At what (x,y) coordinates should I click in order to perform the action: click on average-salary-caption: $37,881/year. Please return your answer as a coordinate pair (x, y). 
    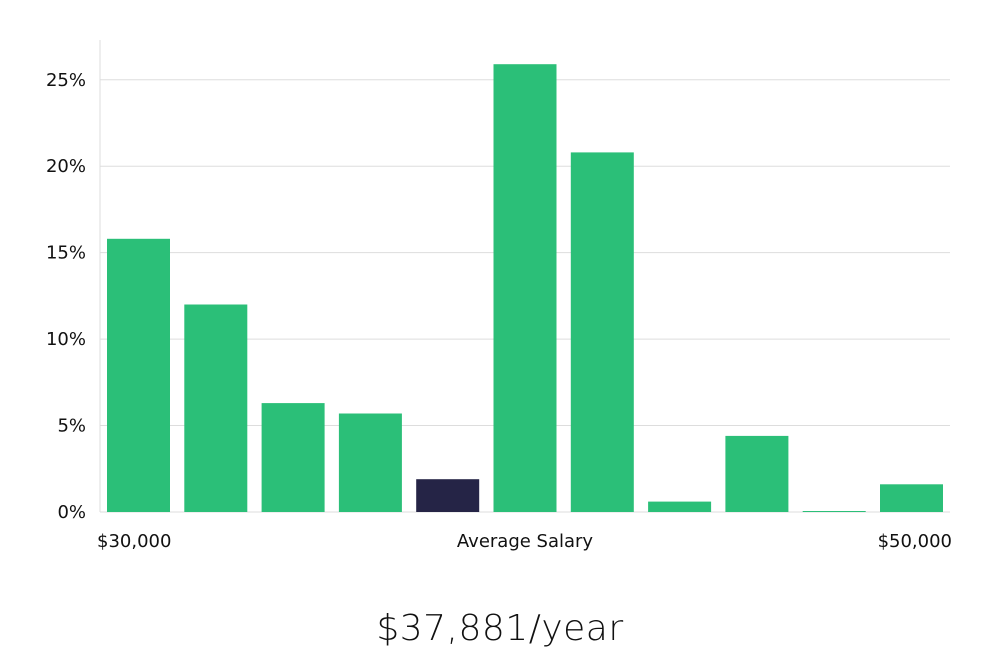
    Looking at the image, I should click on (500, 628).